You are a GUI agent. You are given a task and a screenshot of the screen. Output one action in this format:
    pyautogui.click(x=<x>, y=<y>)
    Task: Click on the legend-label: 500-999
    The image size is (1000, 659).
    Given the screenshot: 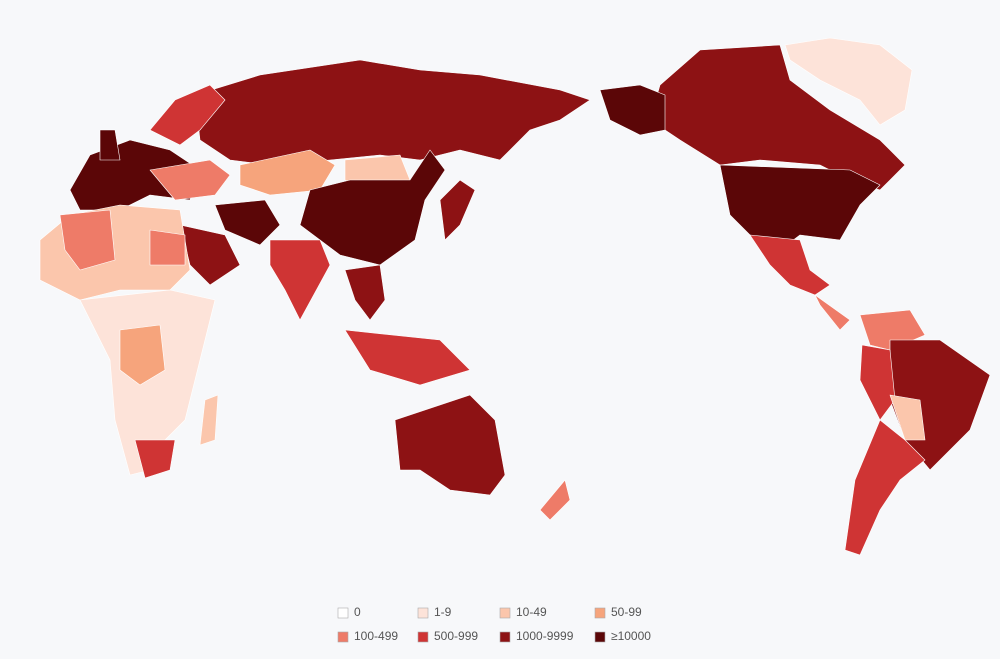 What is the action you would take?
    pyautogui.click(x=456, y=636)
    